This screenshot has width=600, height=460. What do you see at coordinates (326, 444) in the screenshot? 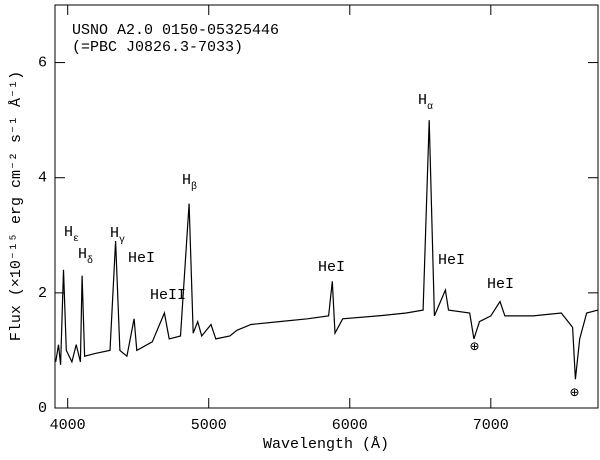
I see `x-axis-label: Wavelength (Å)` at bounding box center [326, 444].